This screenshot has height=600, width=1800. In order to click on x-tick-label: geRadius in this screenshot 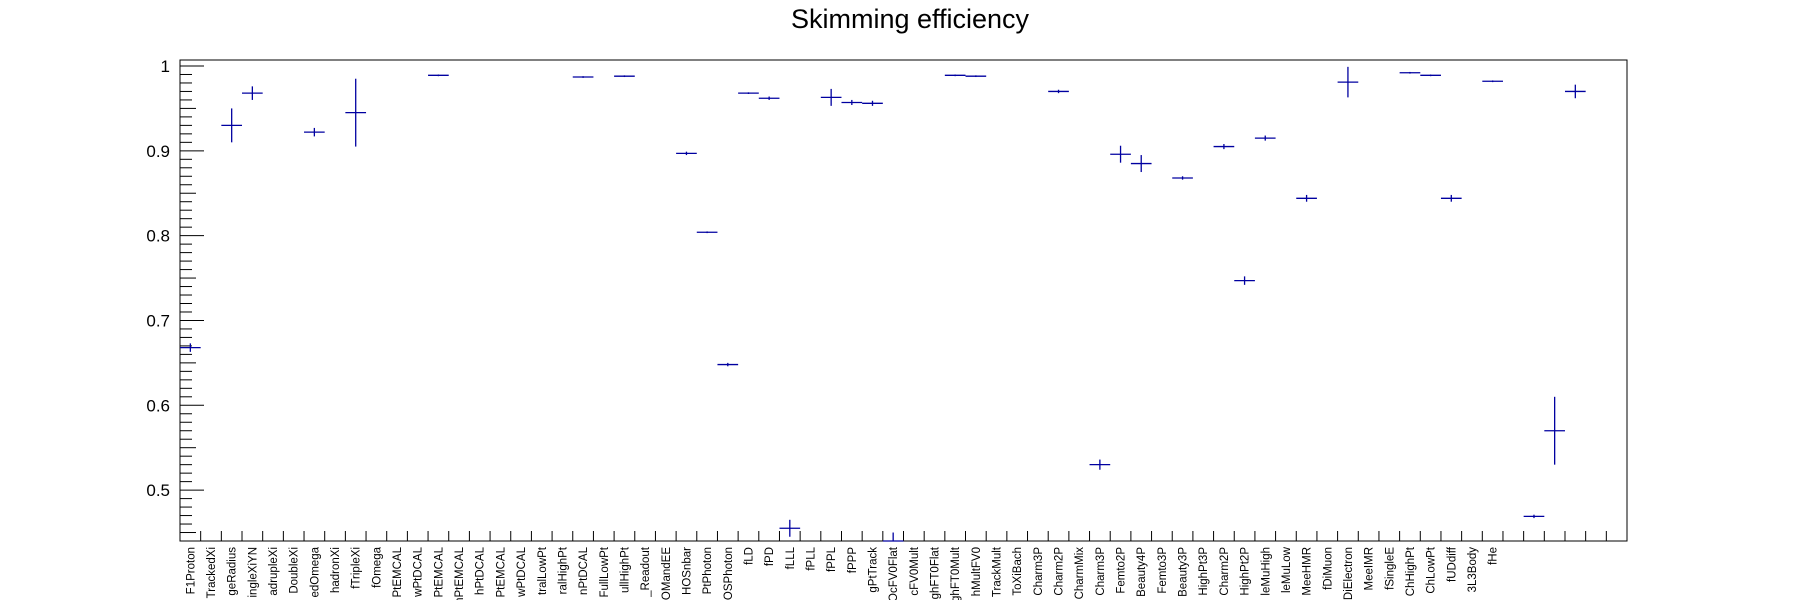, I will do `click(233, 571)`.